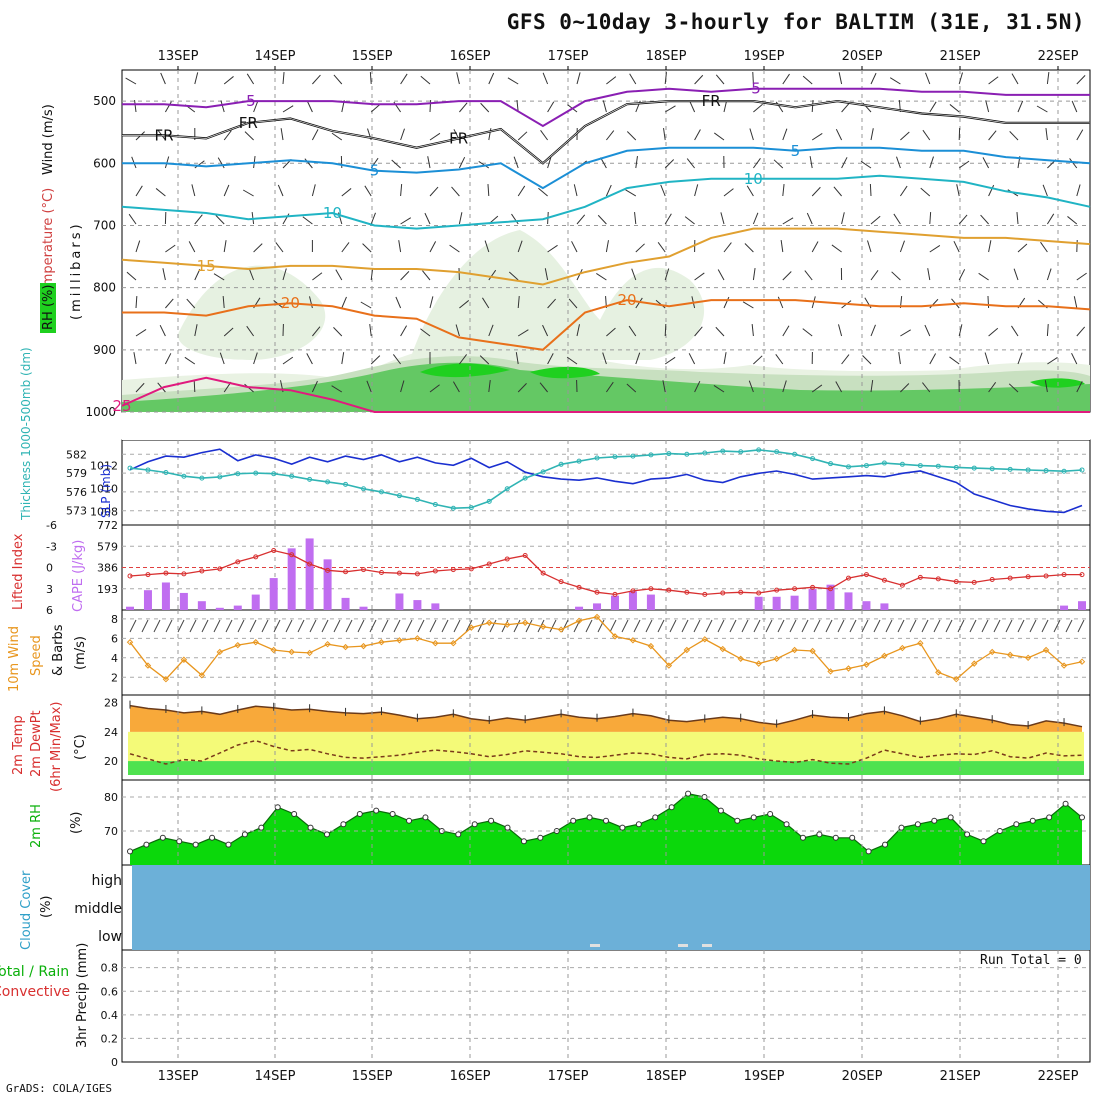  I want to click on contour-label: FR, so click(711, 101).